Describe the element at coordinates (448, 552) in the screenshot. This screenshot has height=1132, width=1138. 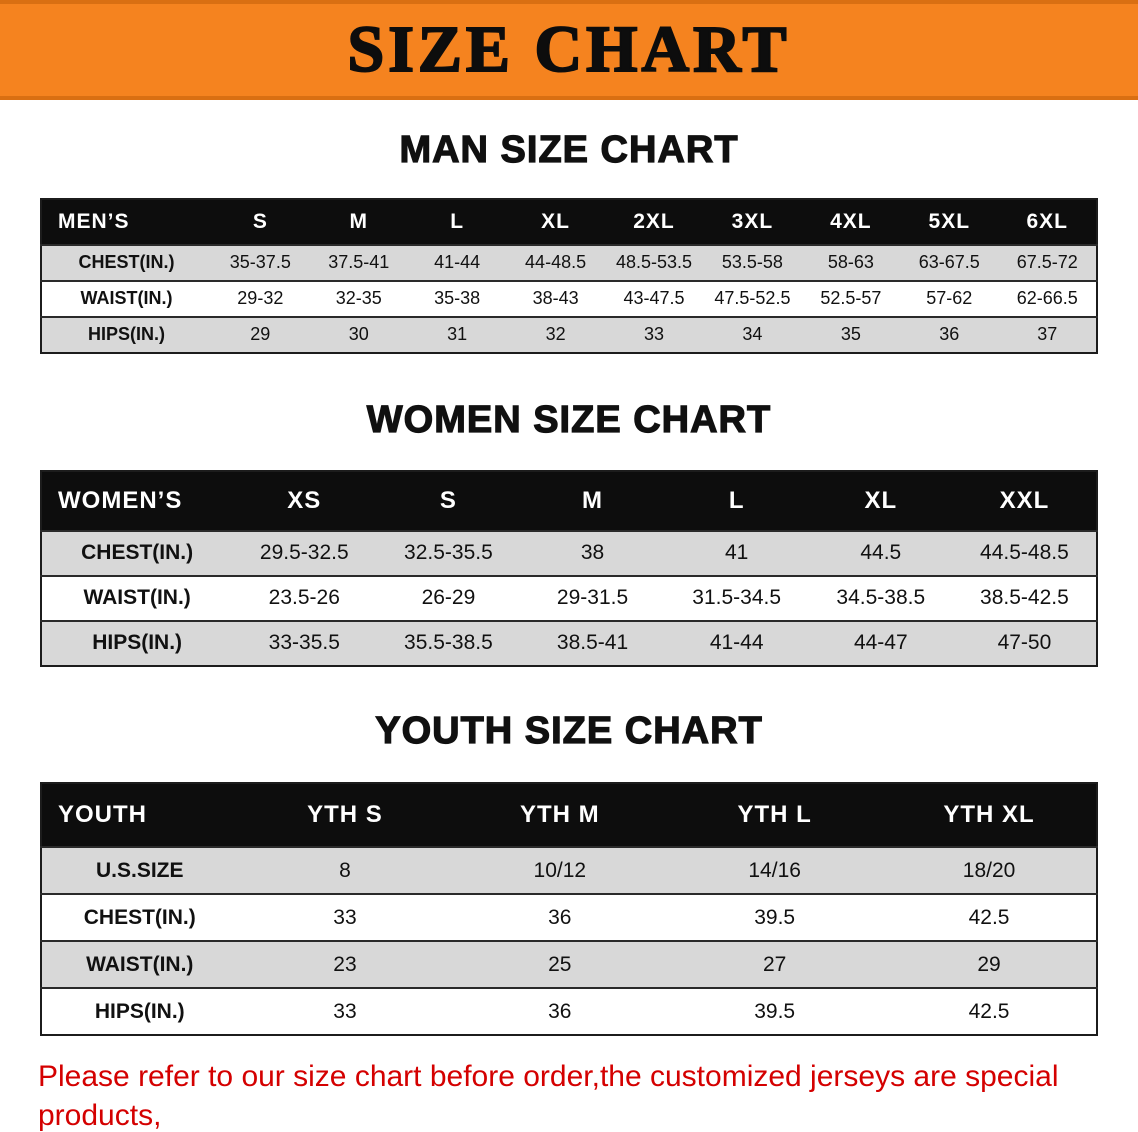
I see `size-value-cell: 32.5-35.5` at that location.